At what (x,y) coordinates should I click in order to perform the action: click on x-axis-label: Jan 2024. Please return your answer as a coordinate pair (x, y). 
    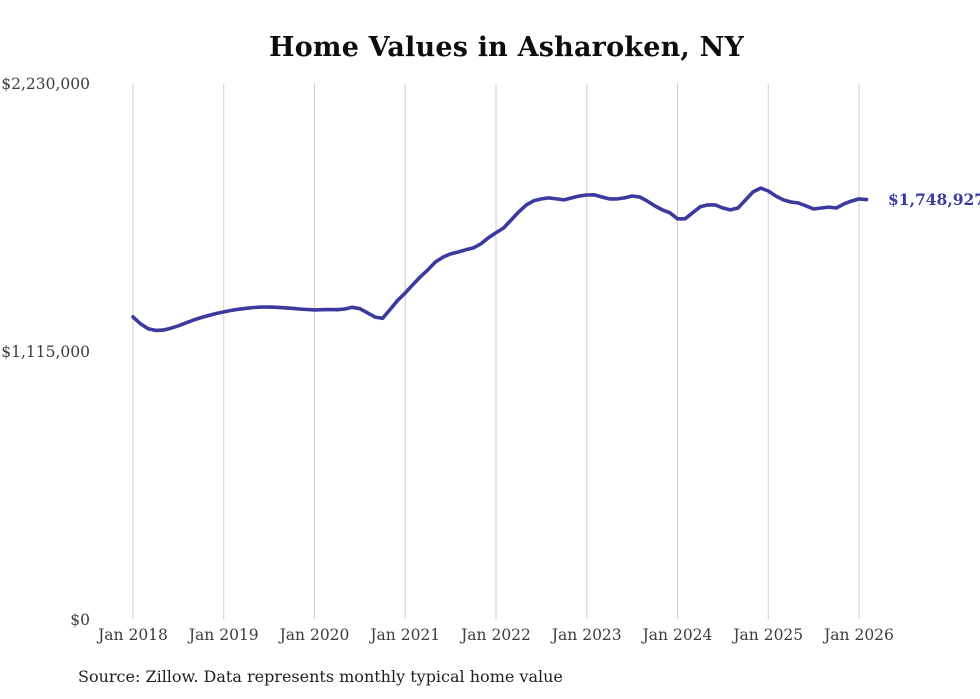
    Looking at the image, I should click on (677, 635).